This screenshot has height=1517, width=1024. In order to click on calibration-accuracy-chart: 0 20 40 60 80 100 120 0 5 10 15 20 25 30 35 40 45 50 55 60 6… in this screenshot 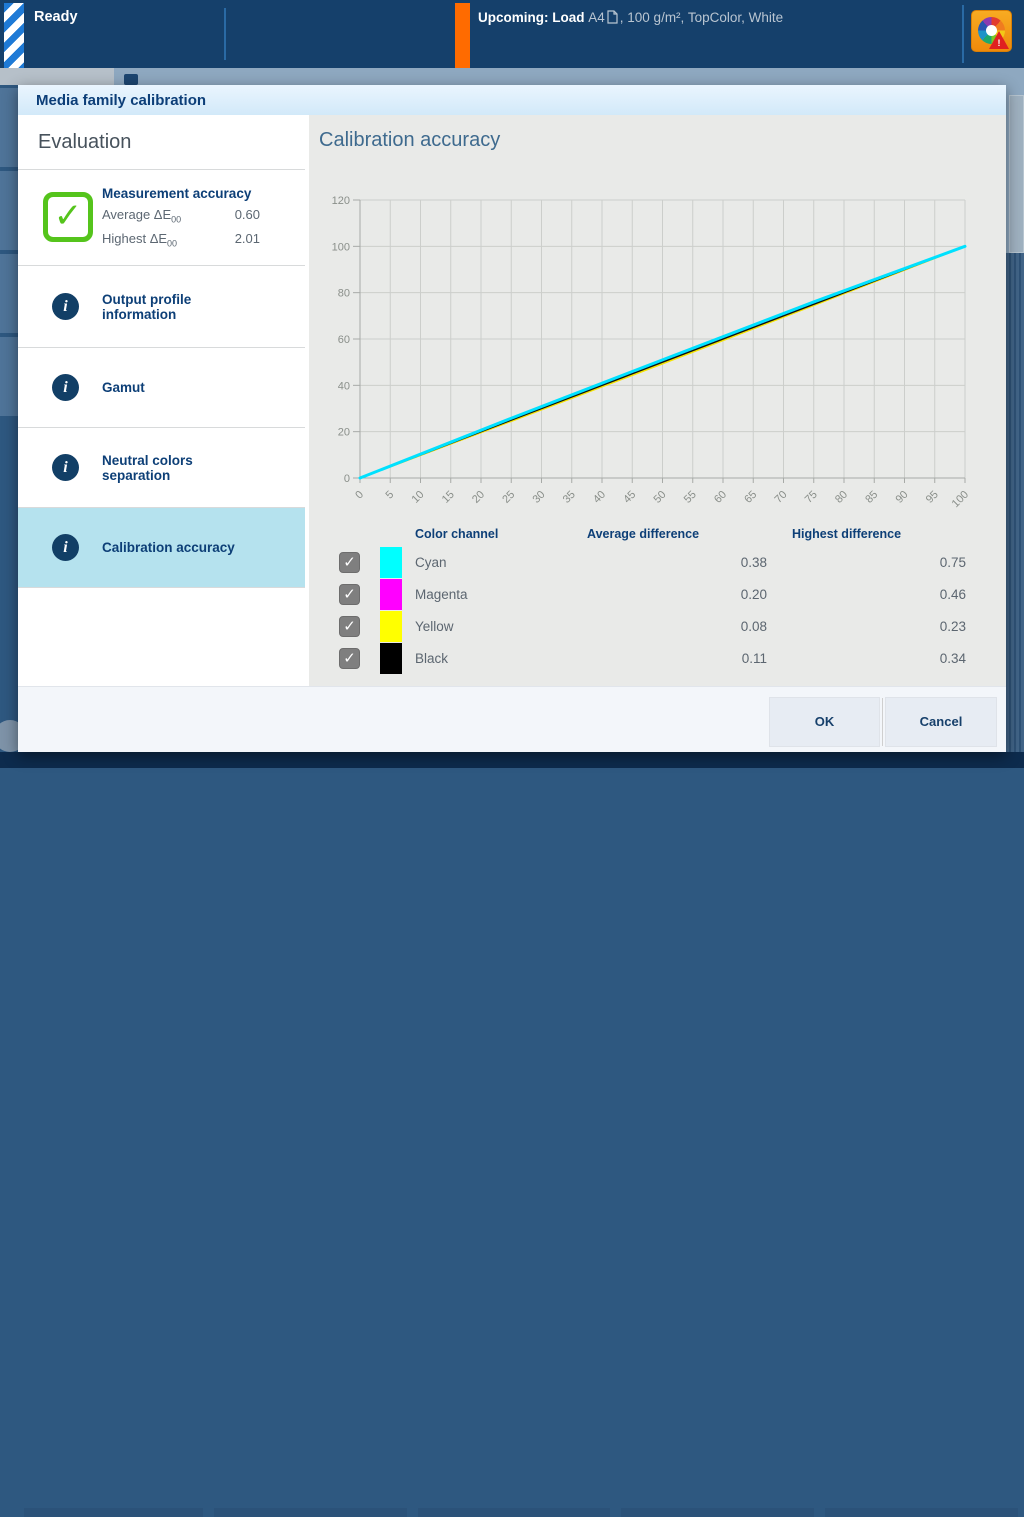, I will do `click(651, 352)`.